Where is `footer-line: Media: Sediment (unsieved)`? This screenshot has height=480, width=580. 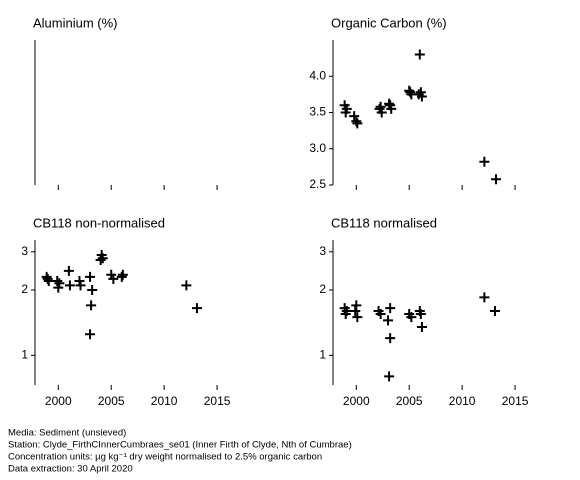 footer-line: Media: Sediment (unsieved) is located at coordinates (67, 433).